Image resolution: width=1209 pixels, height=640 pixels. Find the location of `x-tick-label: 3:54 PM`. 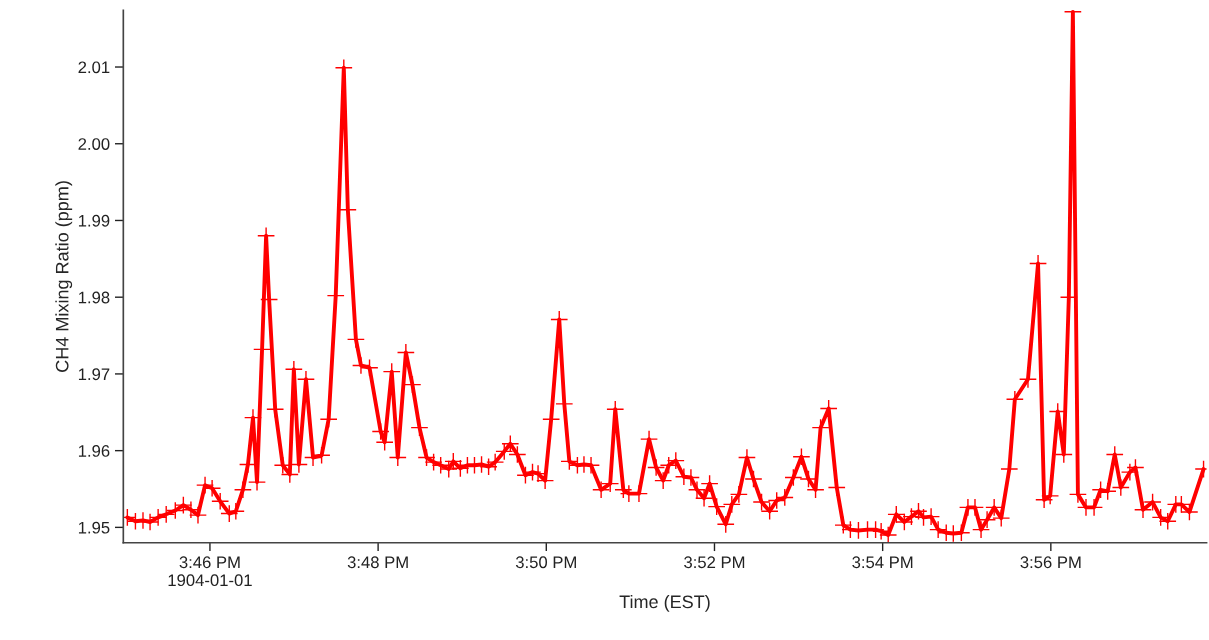

x-tick-label: 3:54 PM is located at coordinates (882, 562).